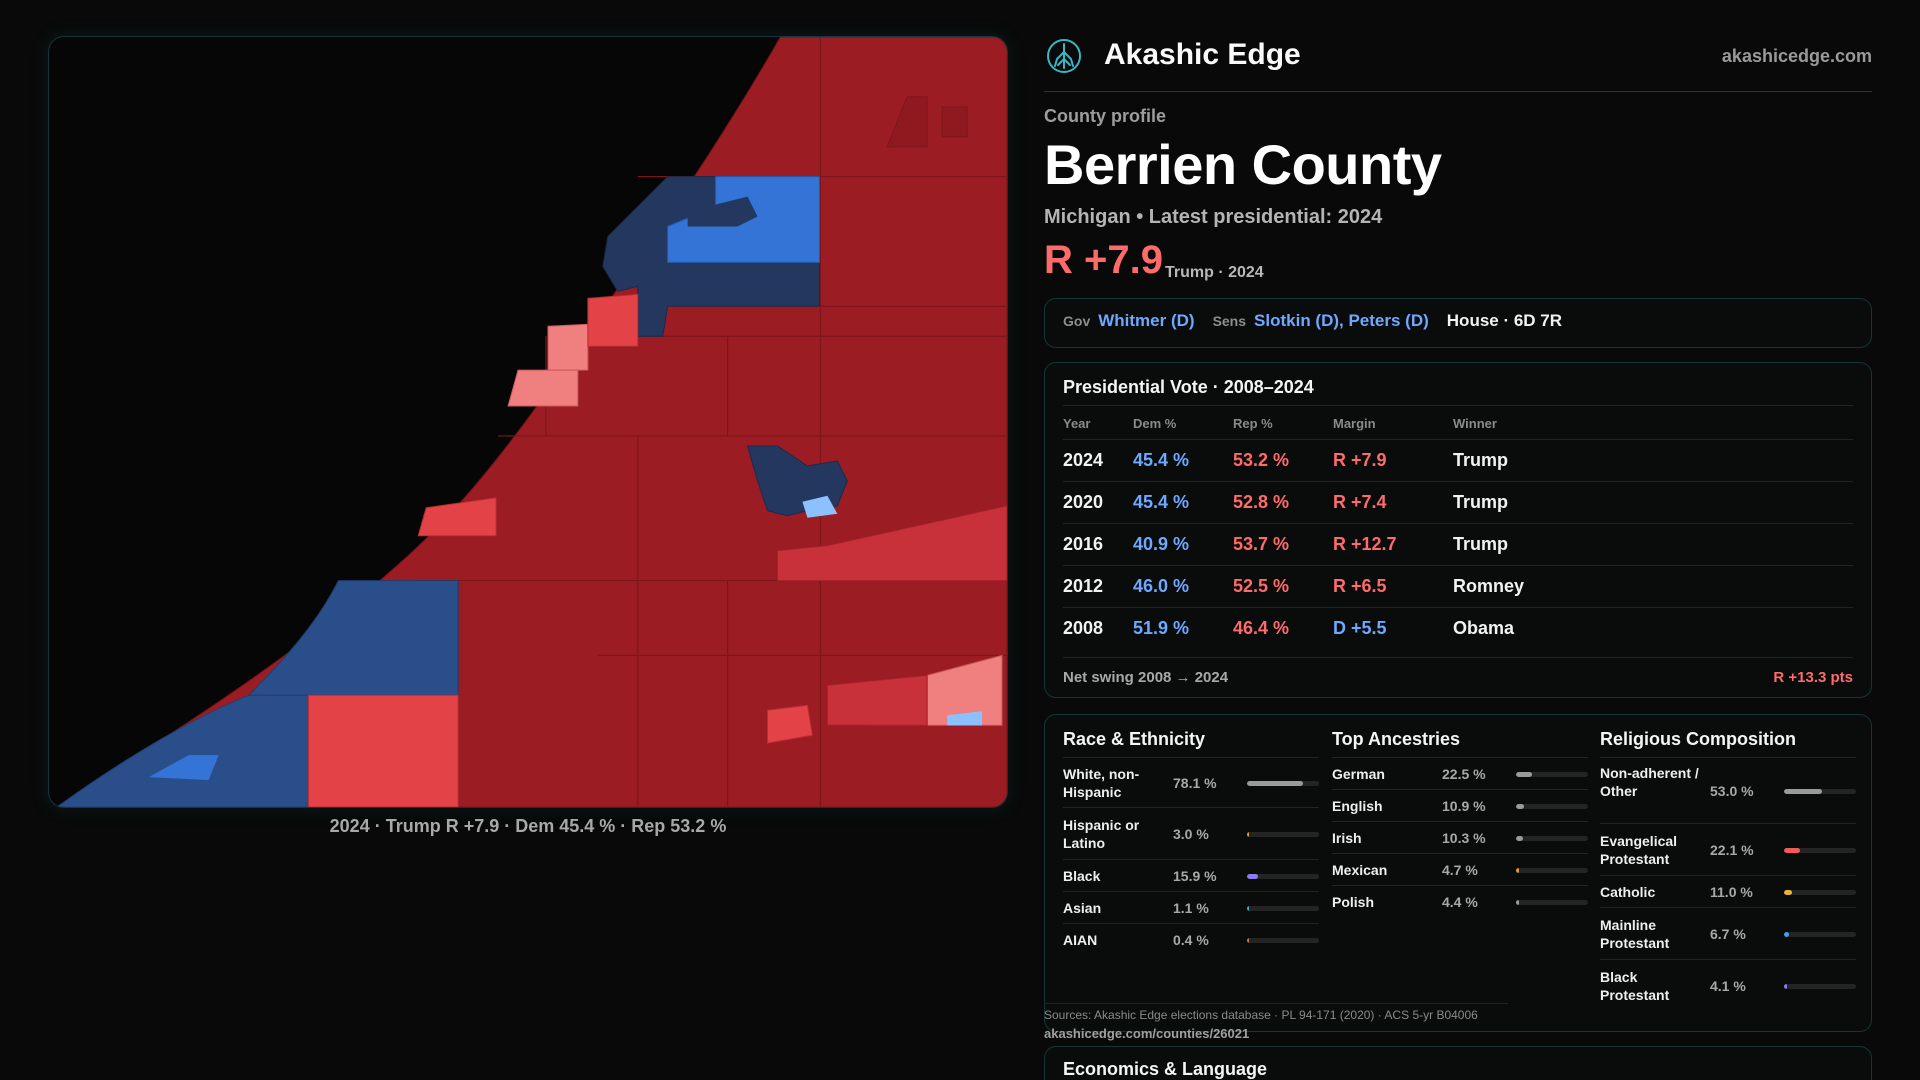 This screenshot has height=1080, width=1920. Describe the element at coordinates (1347, 838) in the screenshot. I see `item-label: Irish` at that location.